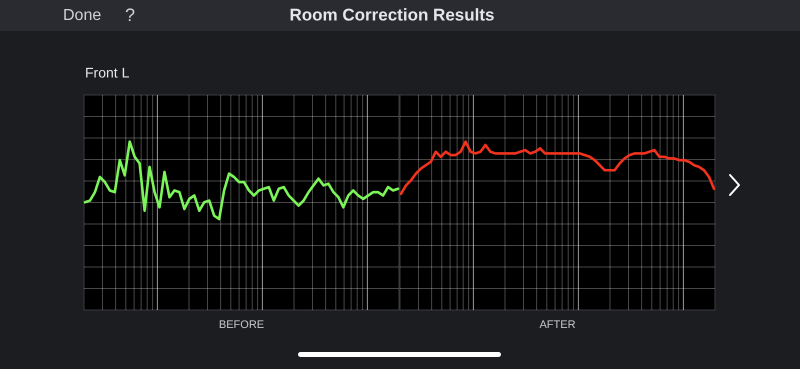 The width and height of the screenshot is (800, 369). I want to click on text: Done, so click(82, 15).